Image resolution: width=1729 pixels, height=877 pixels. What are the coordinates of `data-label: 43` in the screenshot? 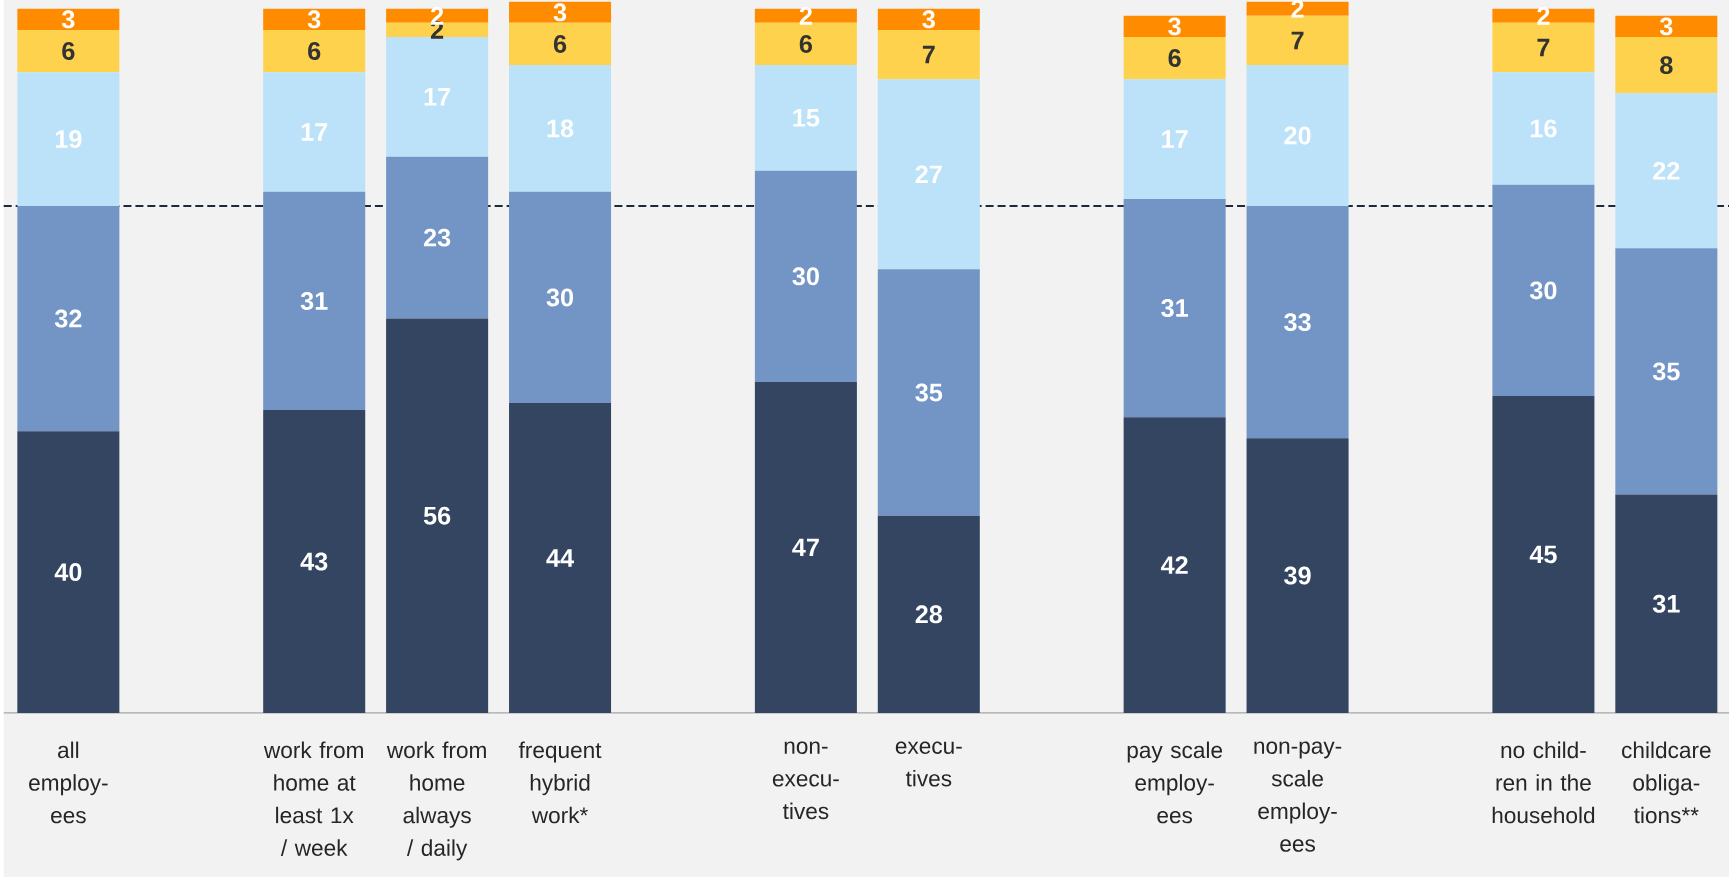 It's located at (314, 561).